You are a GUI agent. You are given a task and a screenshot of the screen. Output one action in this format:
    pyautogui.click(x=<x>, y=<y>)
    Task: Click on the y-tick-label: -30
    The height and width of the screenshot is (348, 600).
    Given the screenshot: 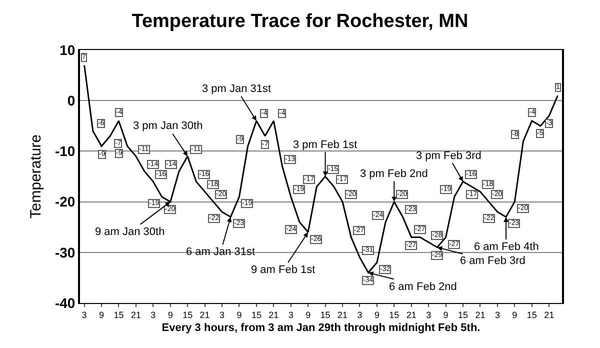 What is the action you would take?
    pyautogui.click(x=65, y=252)
    